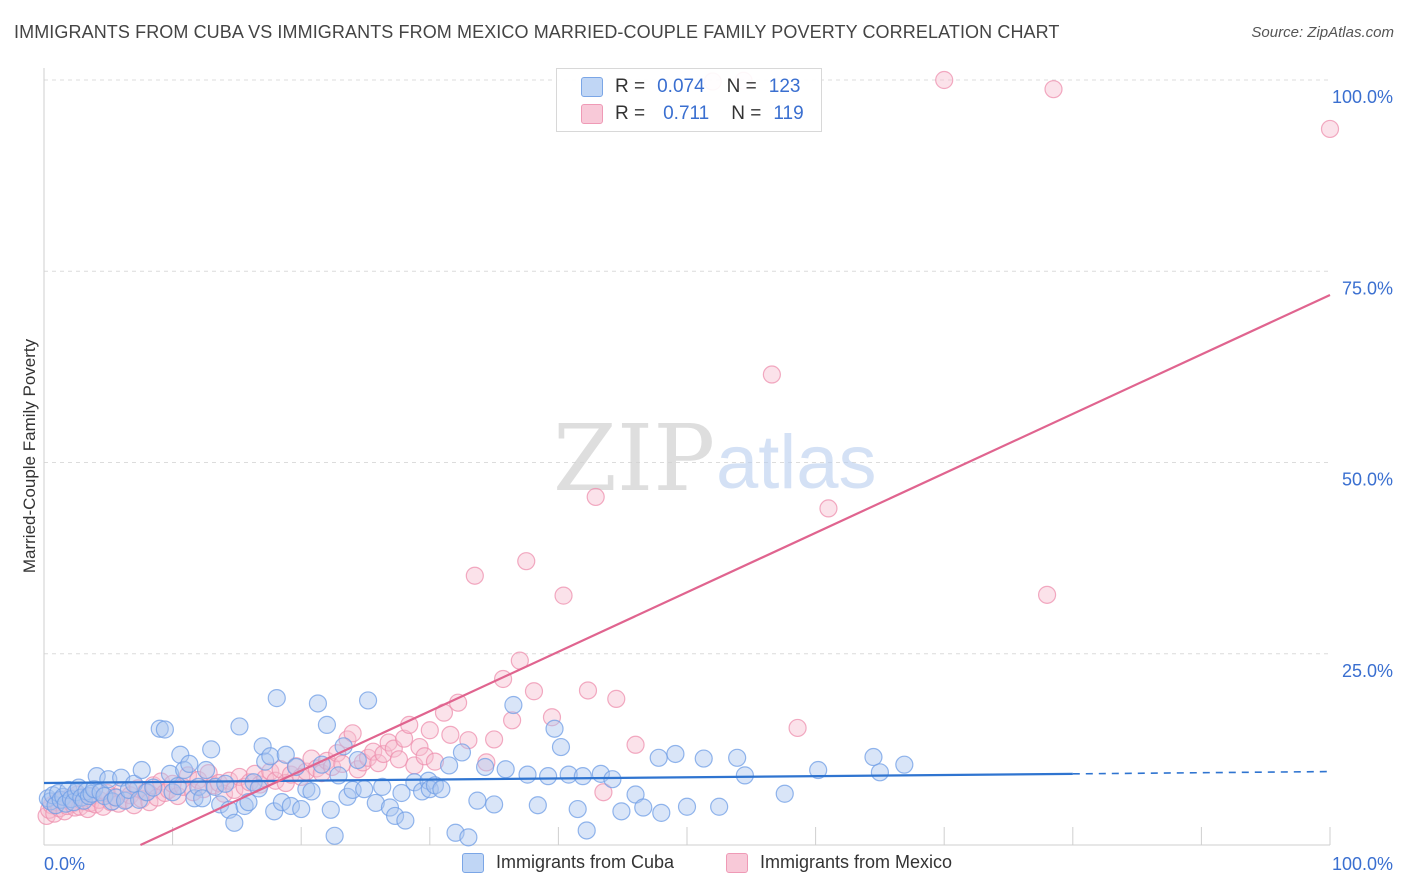 The image size is (1406, 892). I want to click on mexico-legend-swatch, so click(737, 862).